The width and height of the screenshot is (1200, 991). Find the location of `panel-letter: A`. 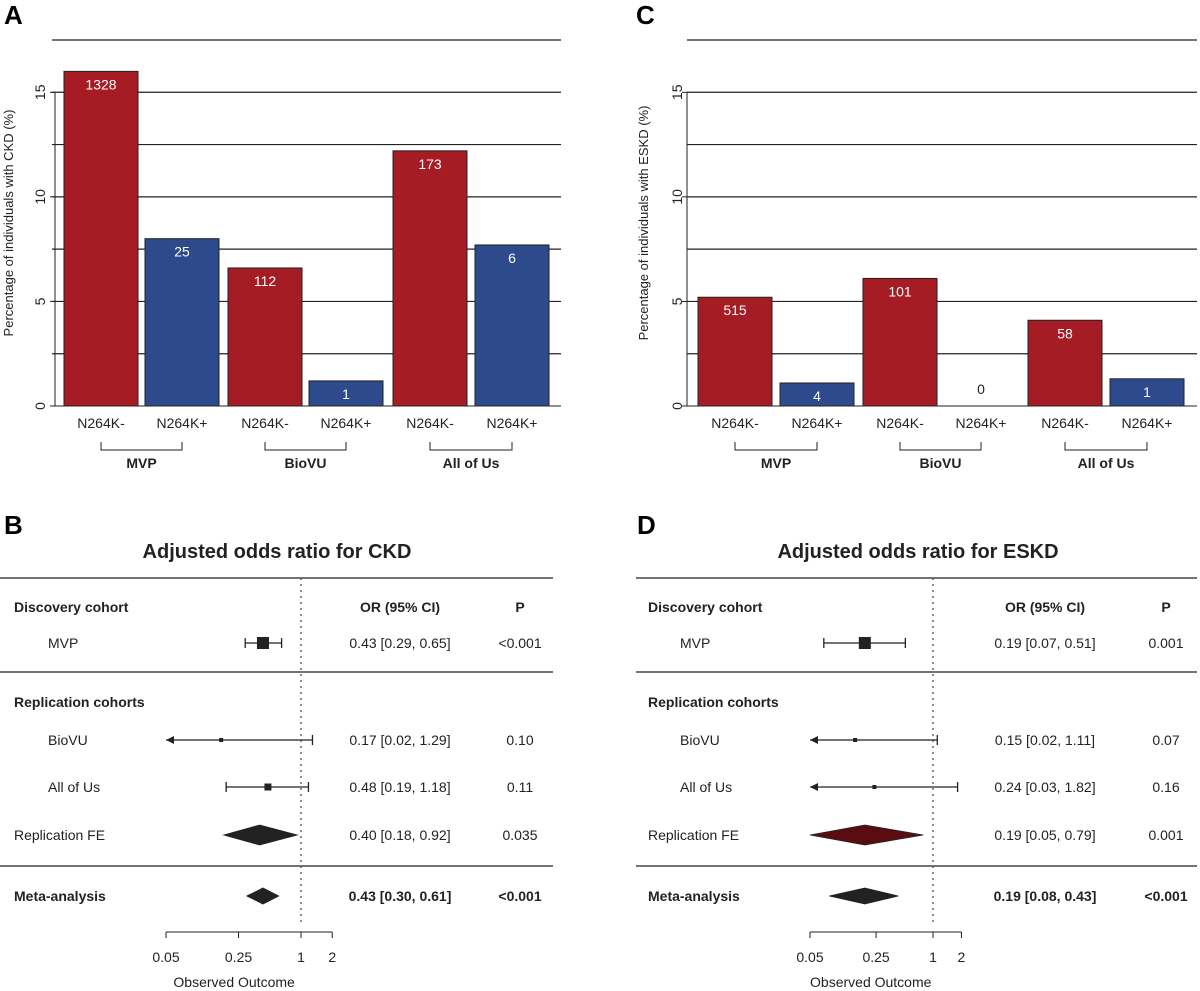

panel-letter: A is located at coordinates (13, 15).